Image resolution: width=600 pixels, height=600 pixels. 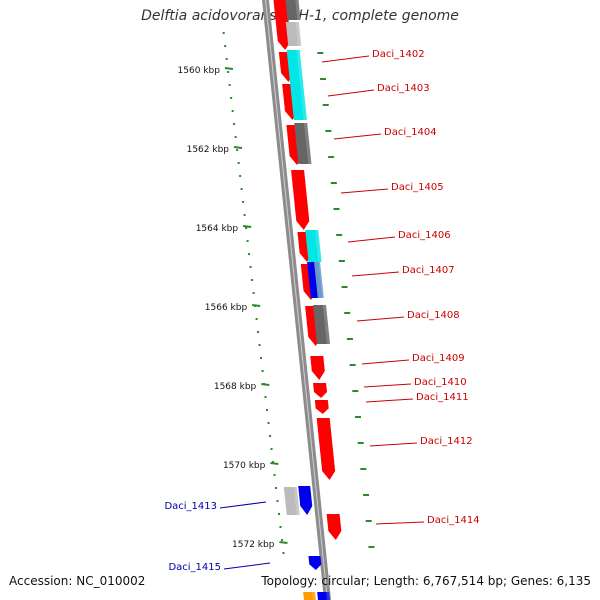 What do you see at coordinates (253, 545) in the screenshot?
I see `ruler-tick-label: 1572 kbp` at bounding box center [253, 545].